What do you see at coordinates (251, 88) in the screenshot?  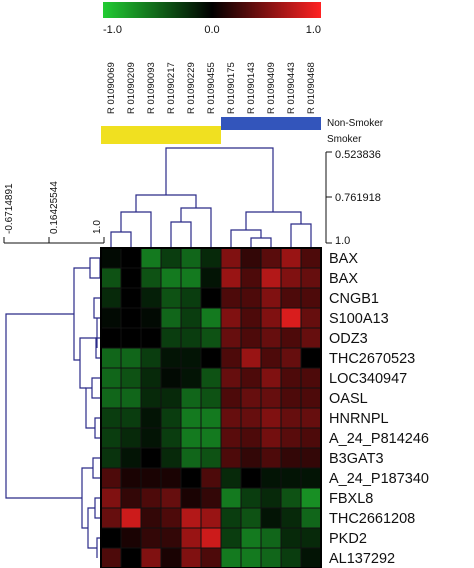 I see `sample-label: R 01090143` at bounding box center [251, 88].